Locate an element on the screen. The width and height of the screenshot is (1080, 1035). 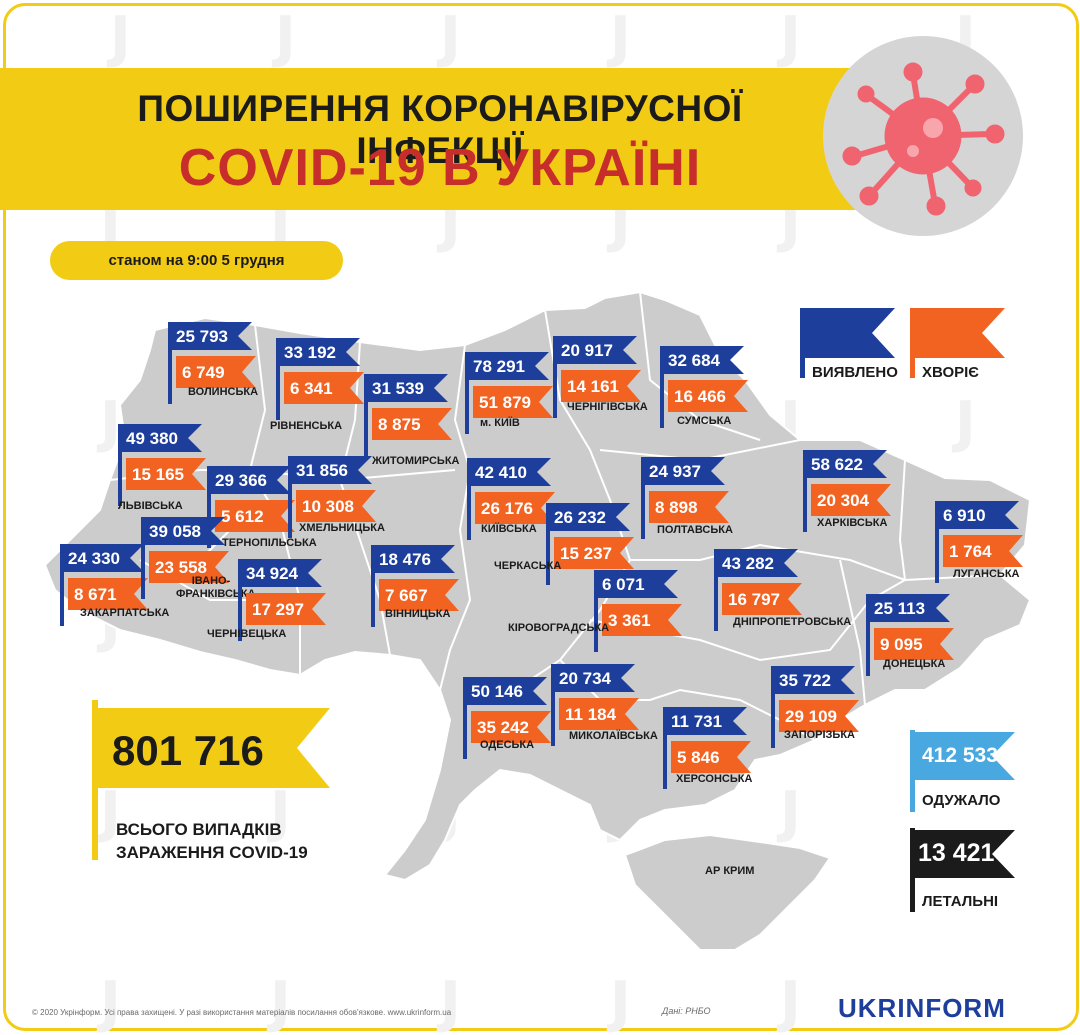
region-sick-value: 7 667 is located at coordinates (406, 595).